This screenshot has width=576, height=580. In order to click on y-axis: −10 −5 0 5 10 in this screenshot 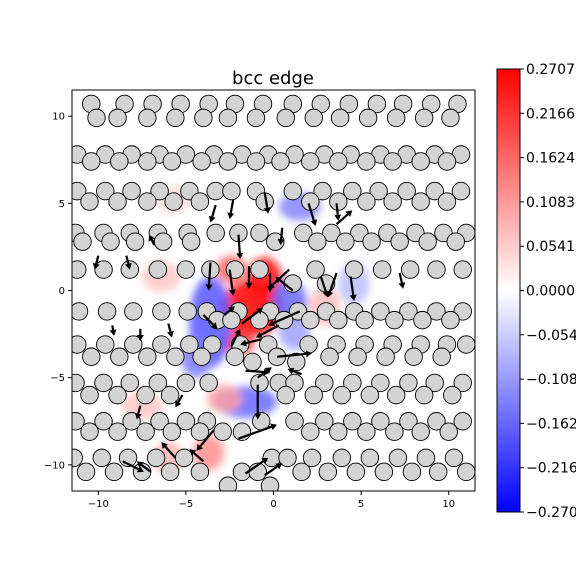, I will do `click(58, 291)`.